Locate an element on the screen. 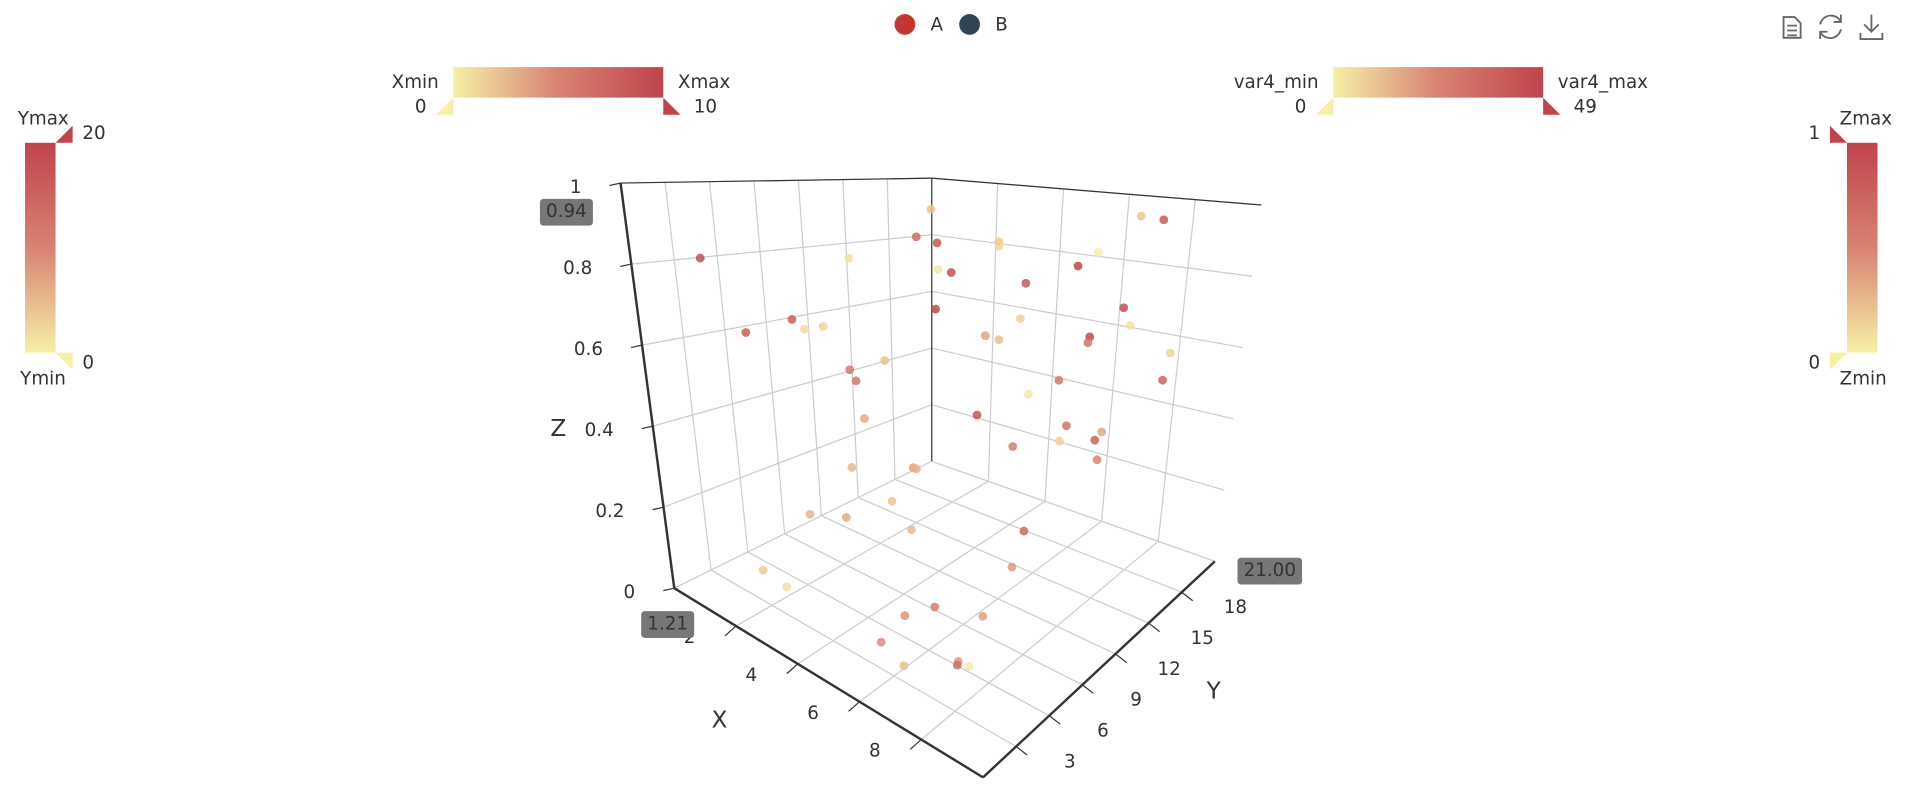 The image size is (1905, 792). x-tick-label: 8 is located at coordinates (875, 751).